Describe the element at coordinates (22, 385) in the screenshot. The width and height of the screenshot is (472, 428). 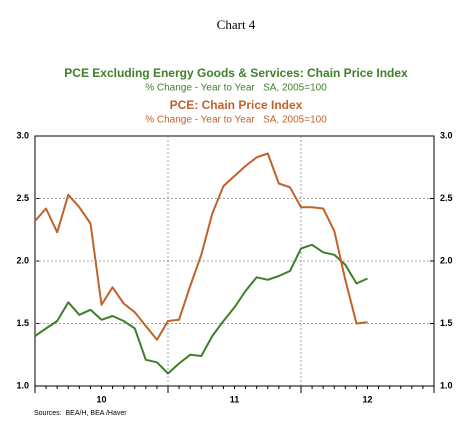
I see `y-tick-label: 1.0` at that location.